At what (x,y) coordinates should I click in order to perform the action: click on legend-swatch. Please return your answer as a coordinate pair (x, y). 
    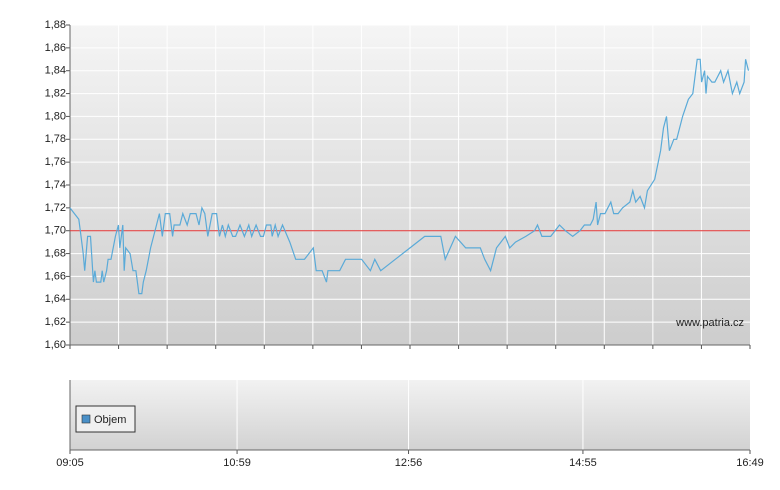
    Looking at the image, I should click on (86, 419).